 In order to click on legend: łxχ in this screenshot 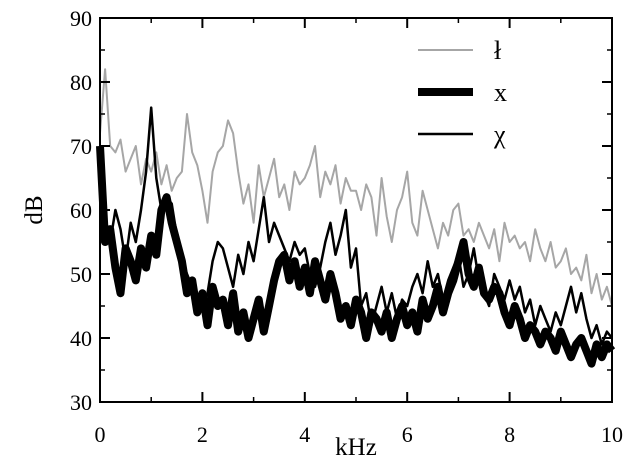, I will do `click(462, 92)`.